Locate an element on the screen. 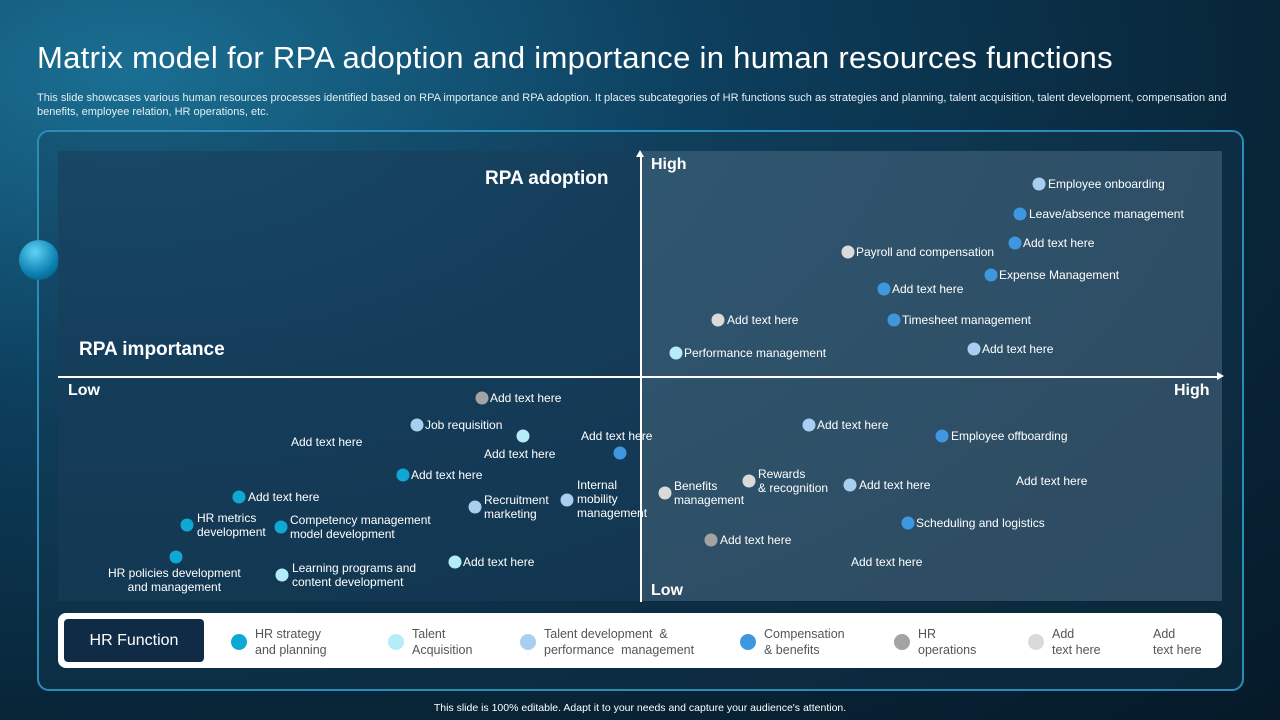 This screenshot has height=720, width=1280. x-axis is located at coordinates (641, 376).